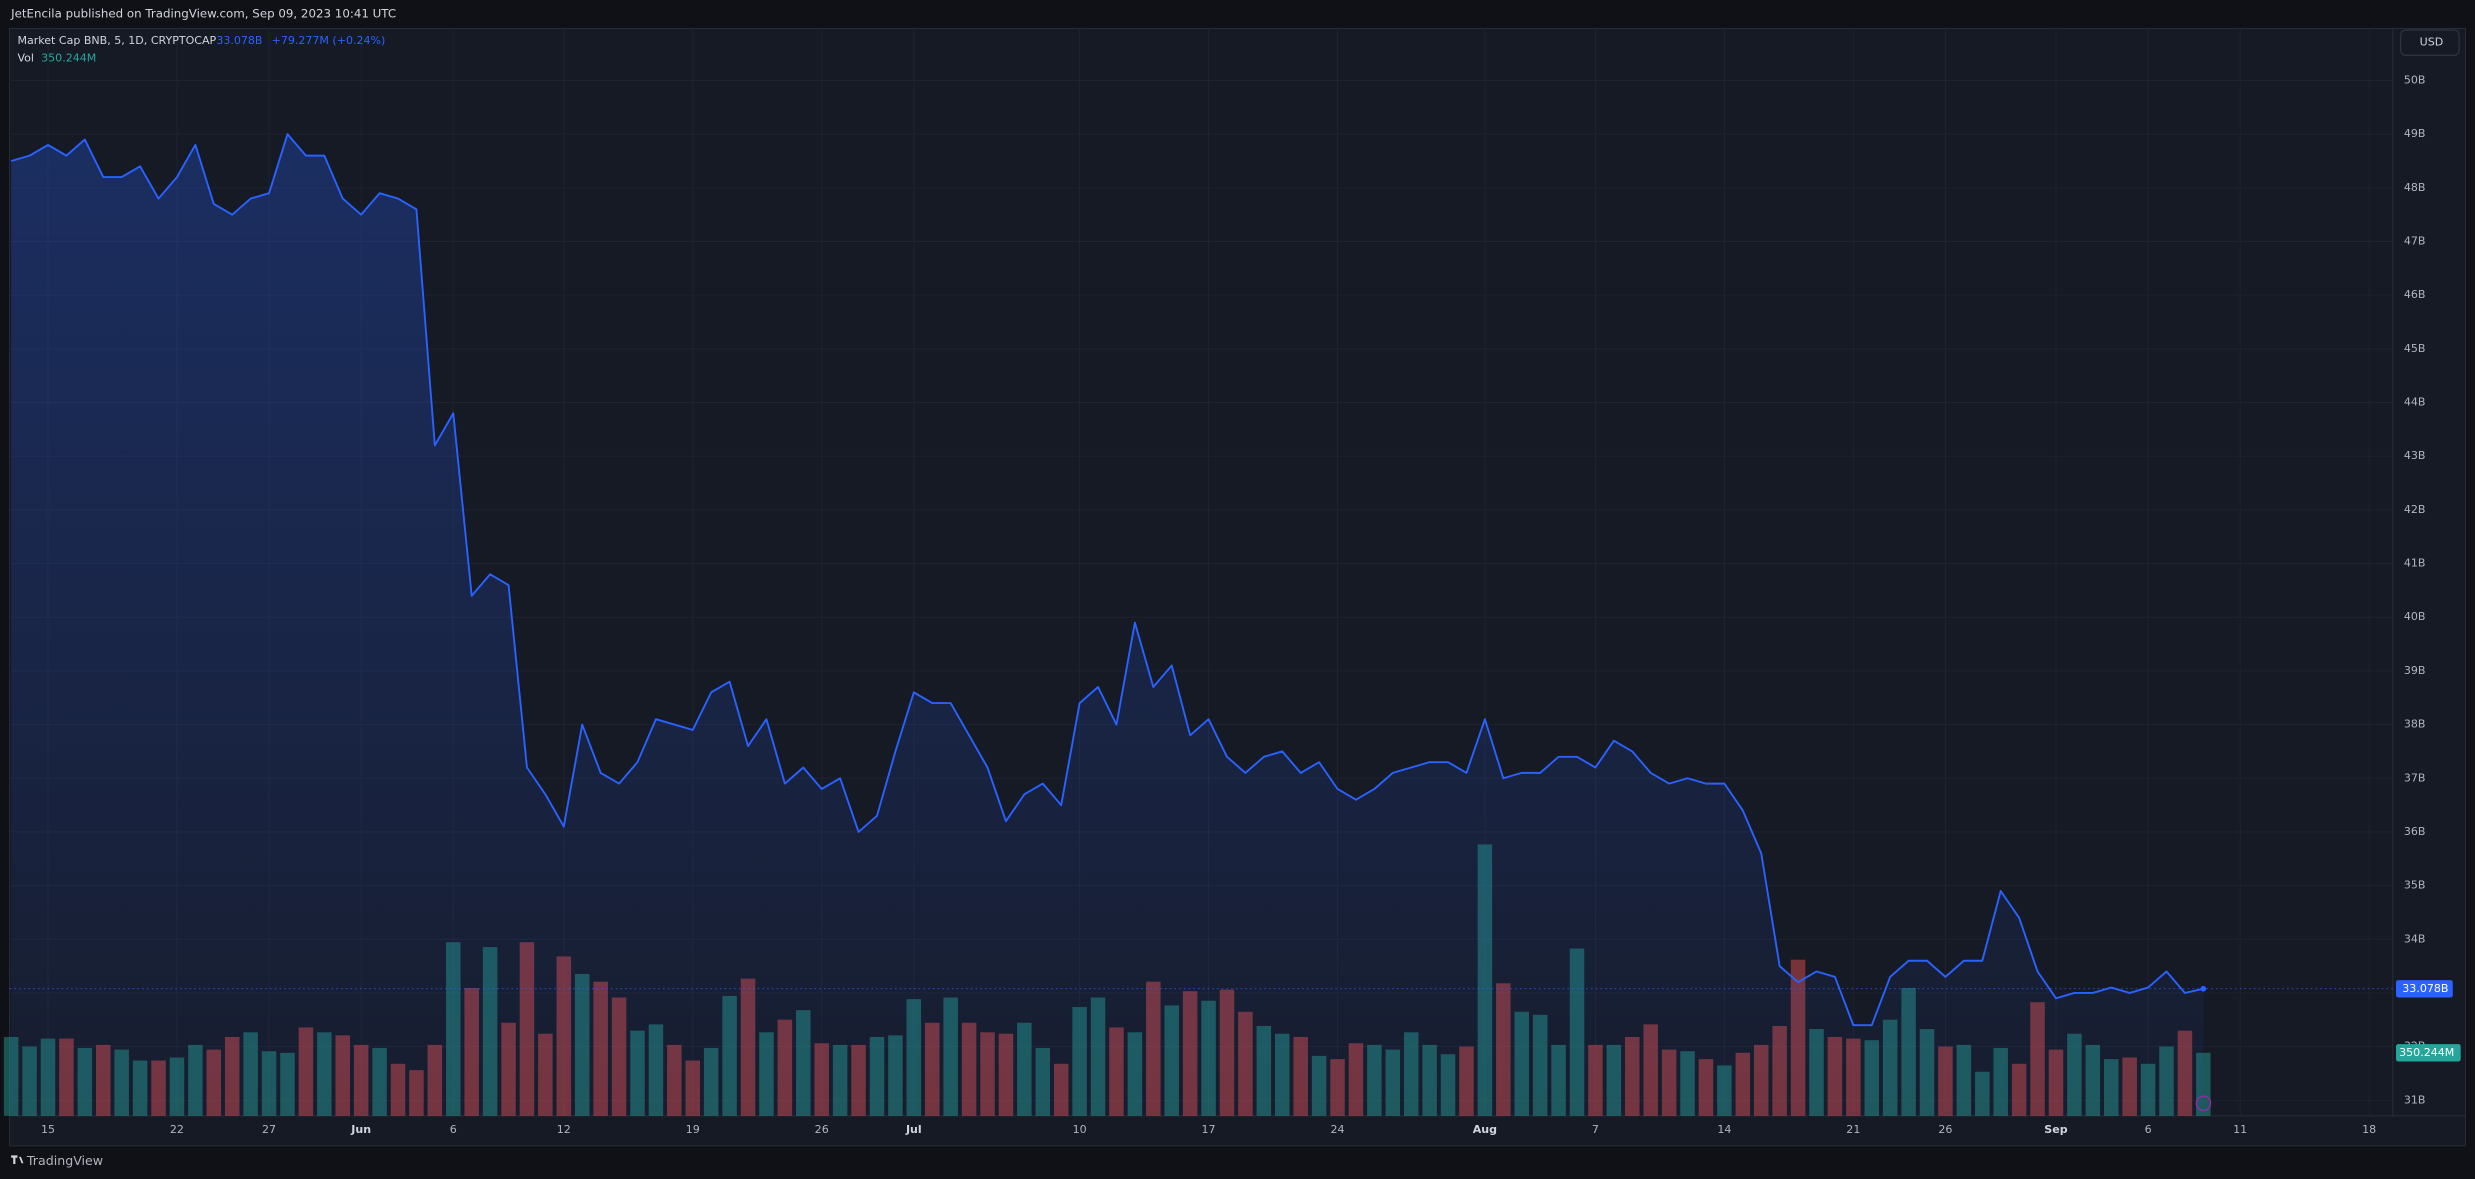  What do you see at coordinates (2415, 777) in the screenshot?
I see `y-tick-label: 37B` at bounding box center [2415, 777].